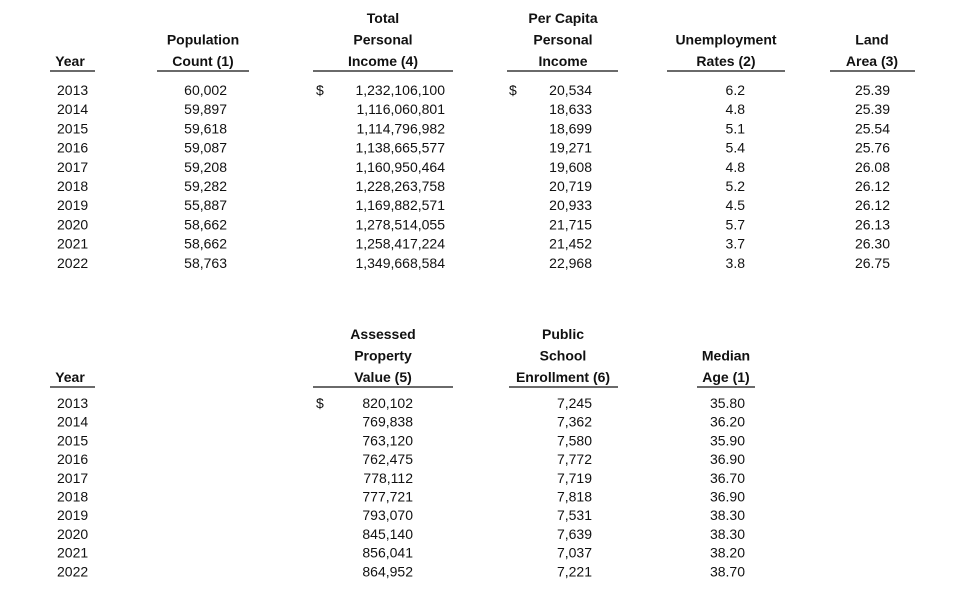  What do you see at coordinates (725, 377) in the screenshot?
I see `column-header: Age (1)` at bounding box center [725, 377].